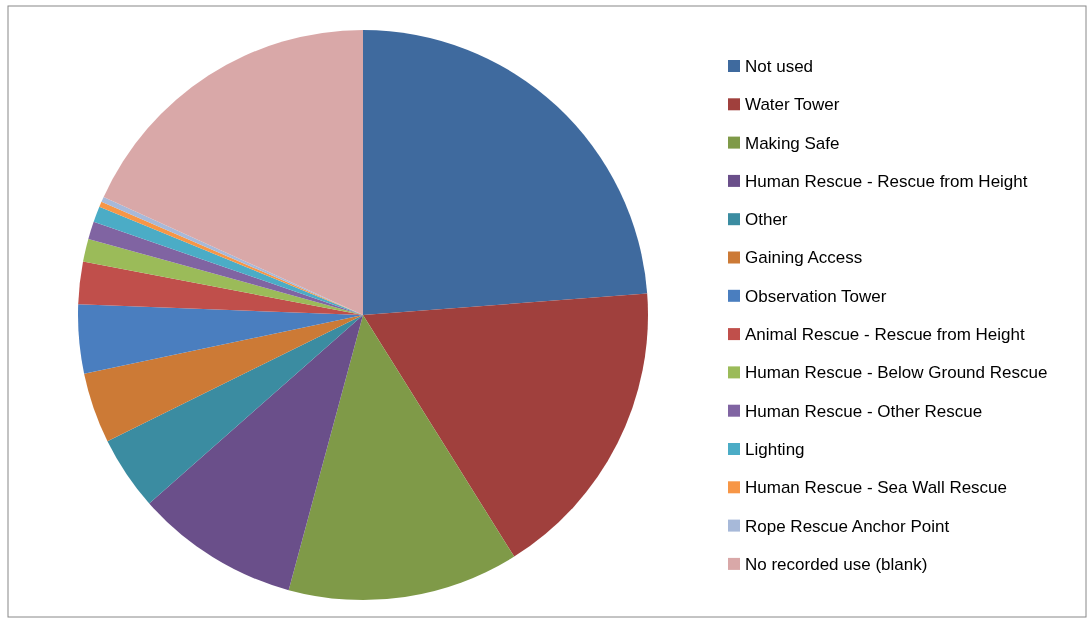 Image resolution: width=1087 pixels, height=619 pixels. What do you see at coordinates (896, 373) in the screenshot?
I see `legend-label: Human Rescue - Below Ground Rescue` at bounding box center [896, 373].